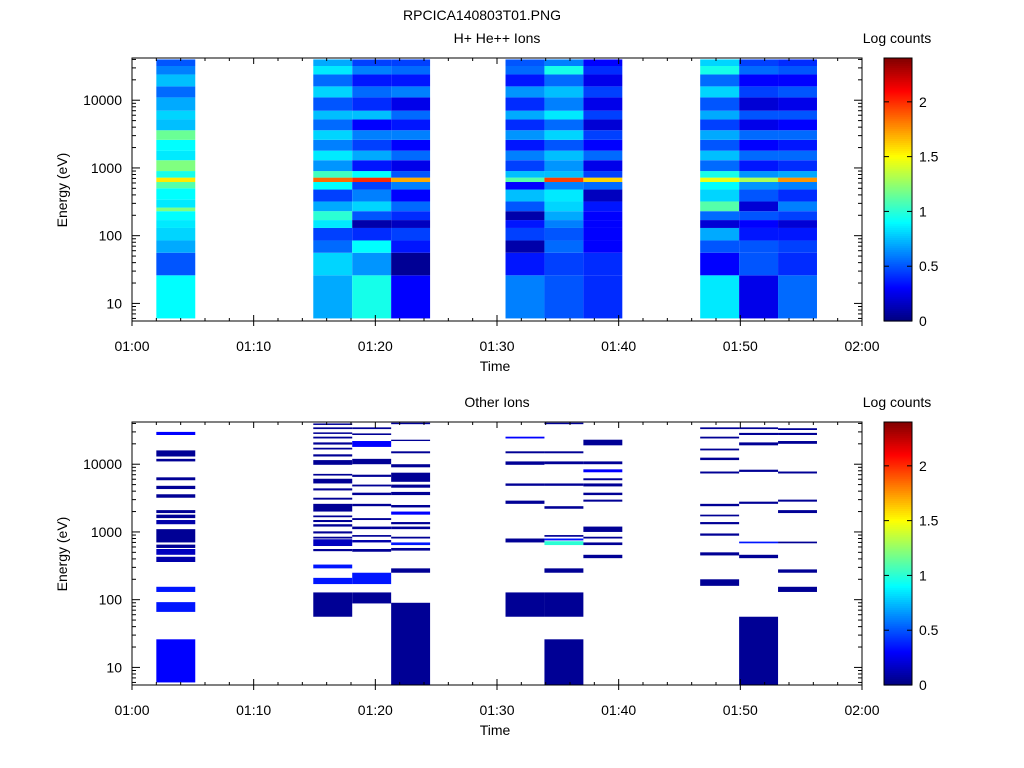  Describe the element at coordinates (253, 710) in the screenshot. I see `x-tick-label: 01:10` at that location.